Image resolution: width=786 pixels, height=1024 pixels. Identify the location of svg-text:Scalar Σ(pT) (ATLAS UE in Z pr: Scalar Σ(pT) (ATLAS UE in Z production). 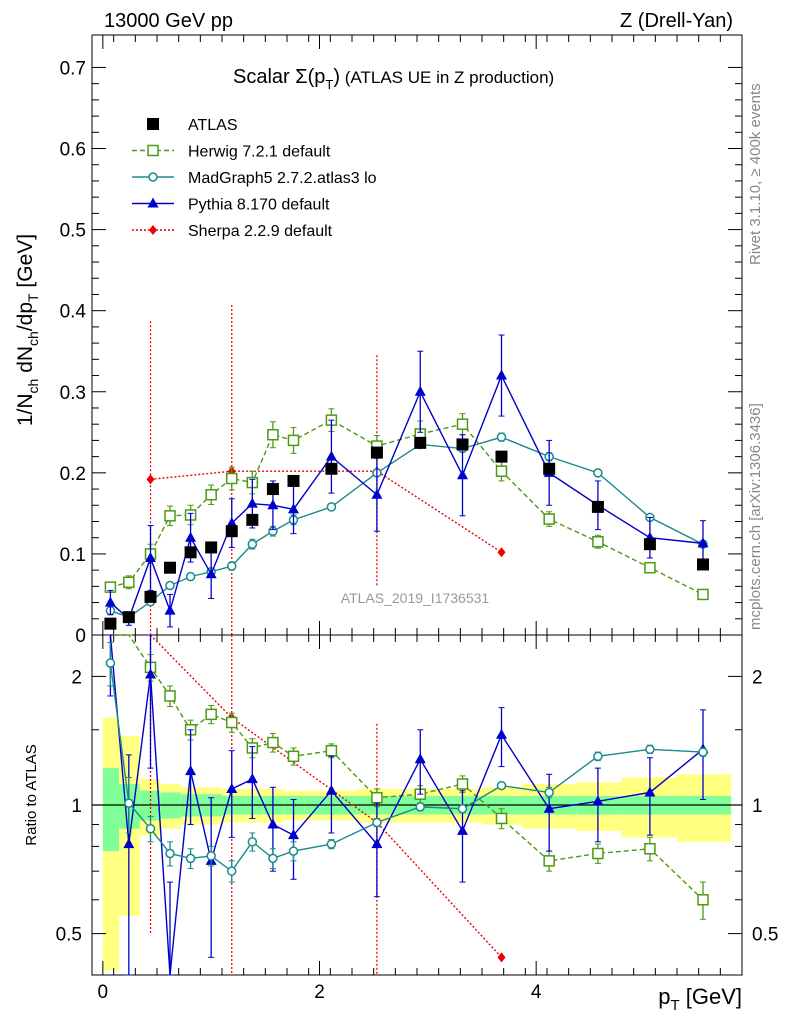
(393, 79).